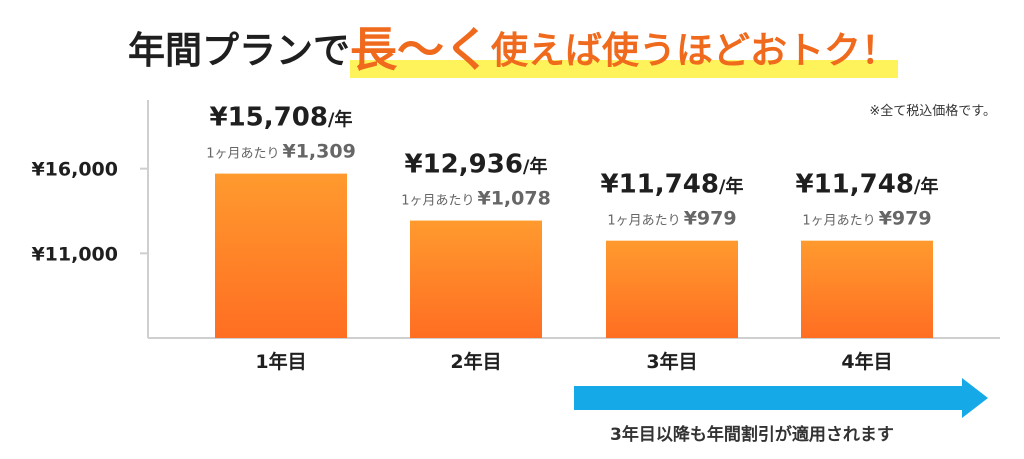  What do you see at coordinates (318, 152) in the screenshot?
I see `monthly-price: ¥1,309` at bounding box center [318, 152].